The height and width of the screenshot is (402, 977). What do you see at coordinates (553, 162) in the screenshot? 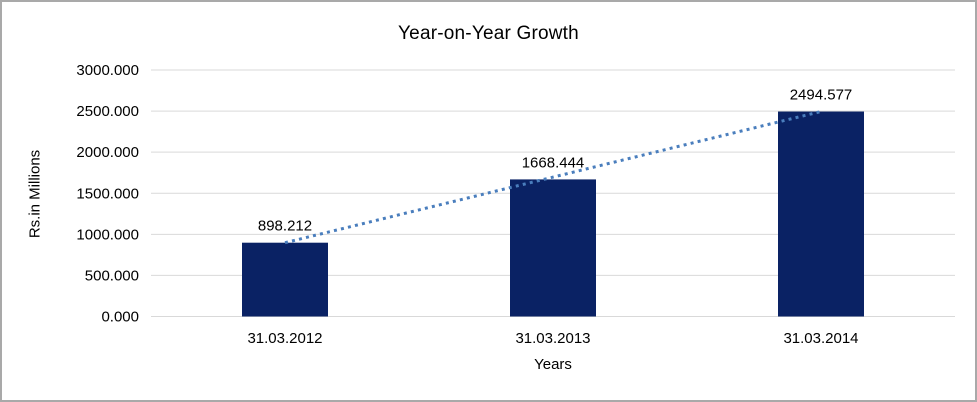
I see `bar-data-label: 1668.444` at bounding box center [553, 162].